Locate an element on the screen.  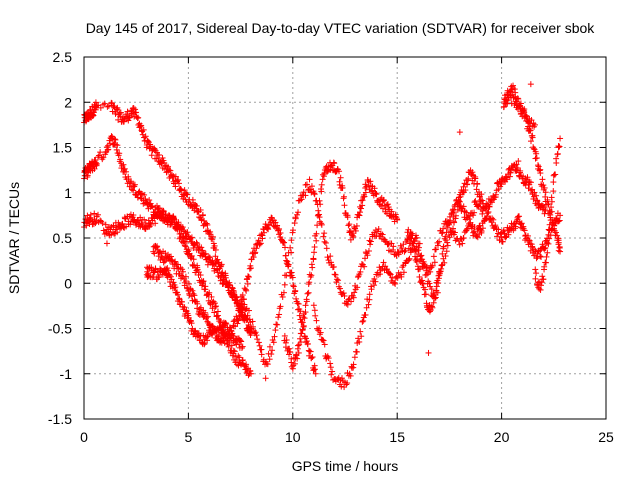
y-tick-label: -1 is located at coordinates (66, 374).